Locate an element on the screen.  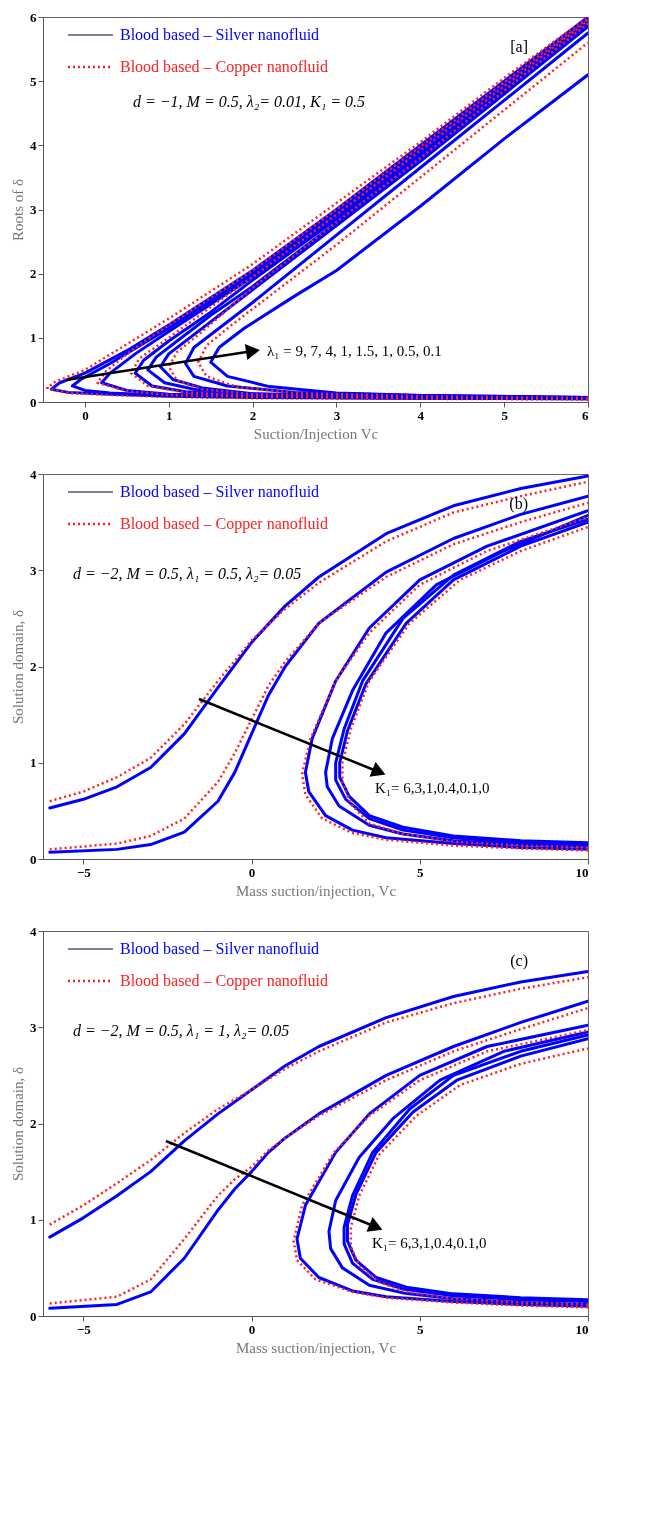
x-axis-title: Suction/Injection Vc is located at coordinates (316, 433).